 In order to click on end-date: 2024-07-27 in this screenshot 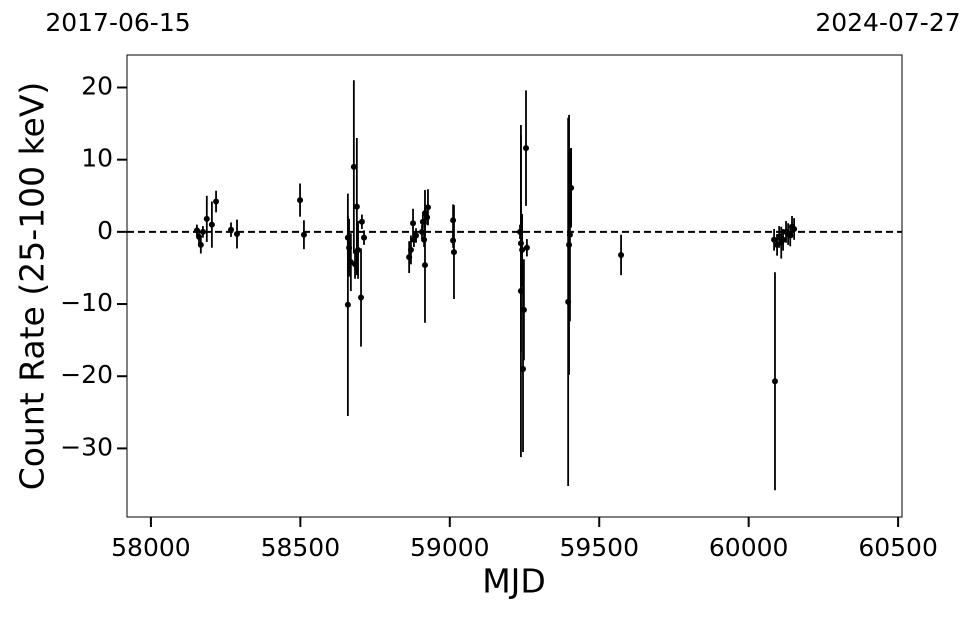, I will do `click(887, 22)`.